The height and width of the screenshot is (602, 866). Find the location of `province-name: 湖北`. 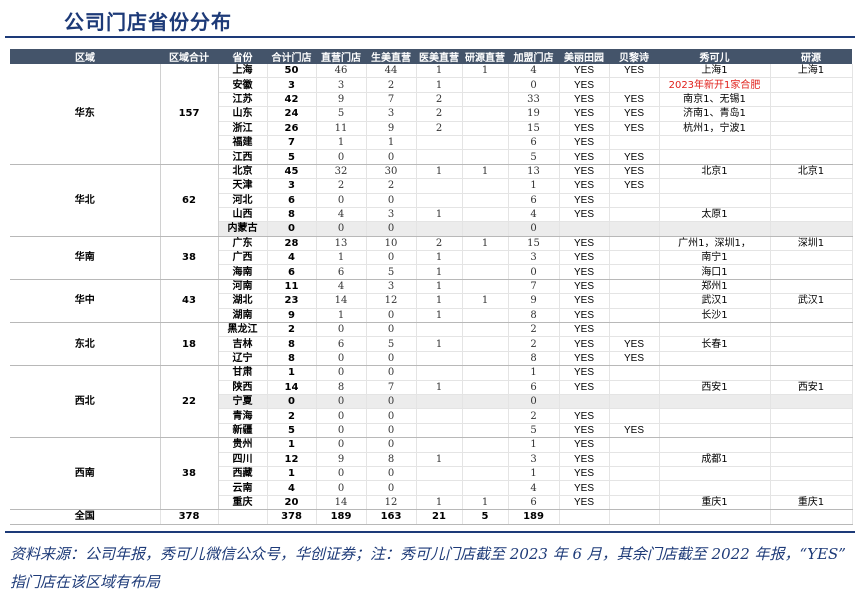

province-name: 湖北 is located at coordinates (243, 301).